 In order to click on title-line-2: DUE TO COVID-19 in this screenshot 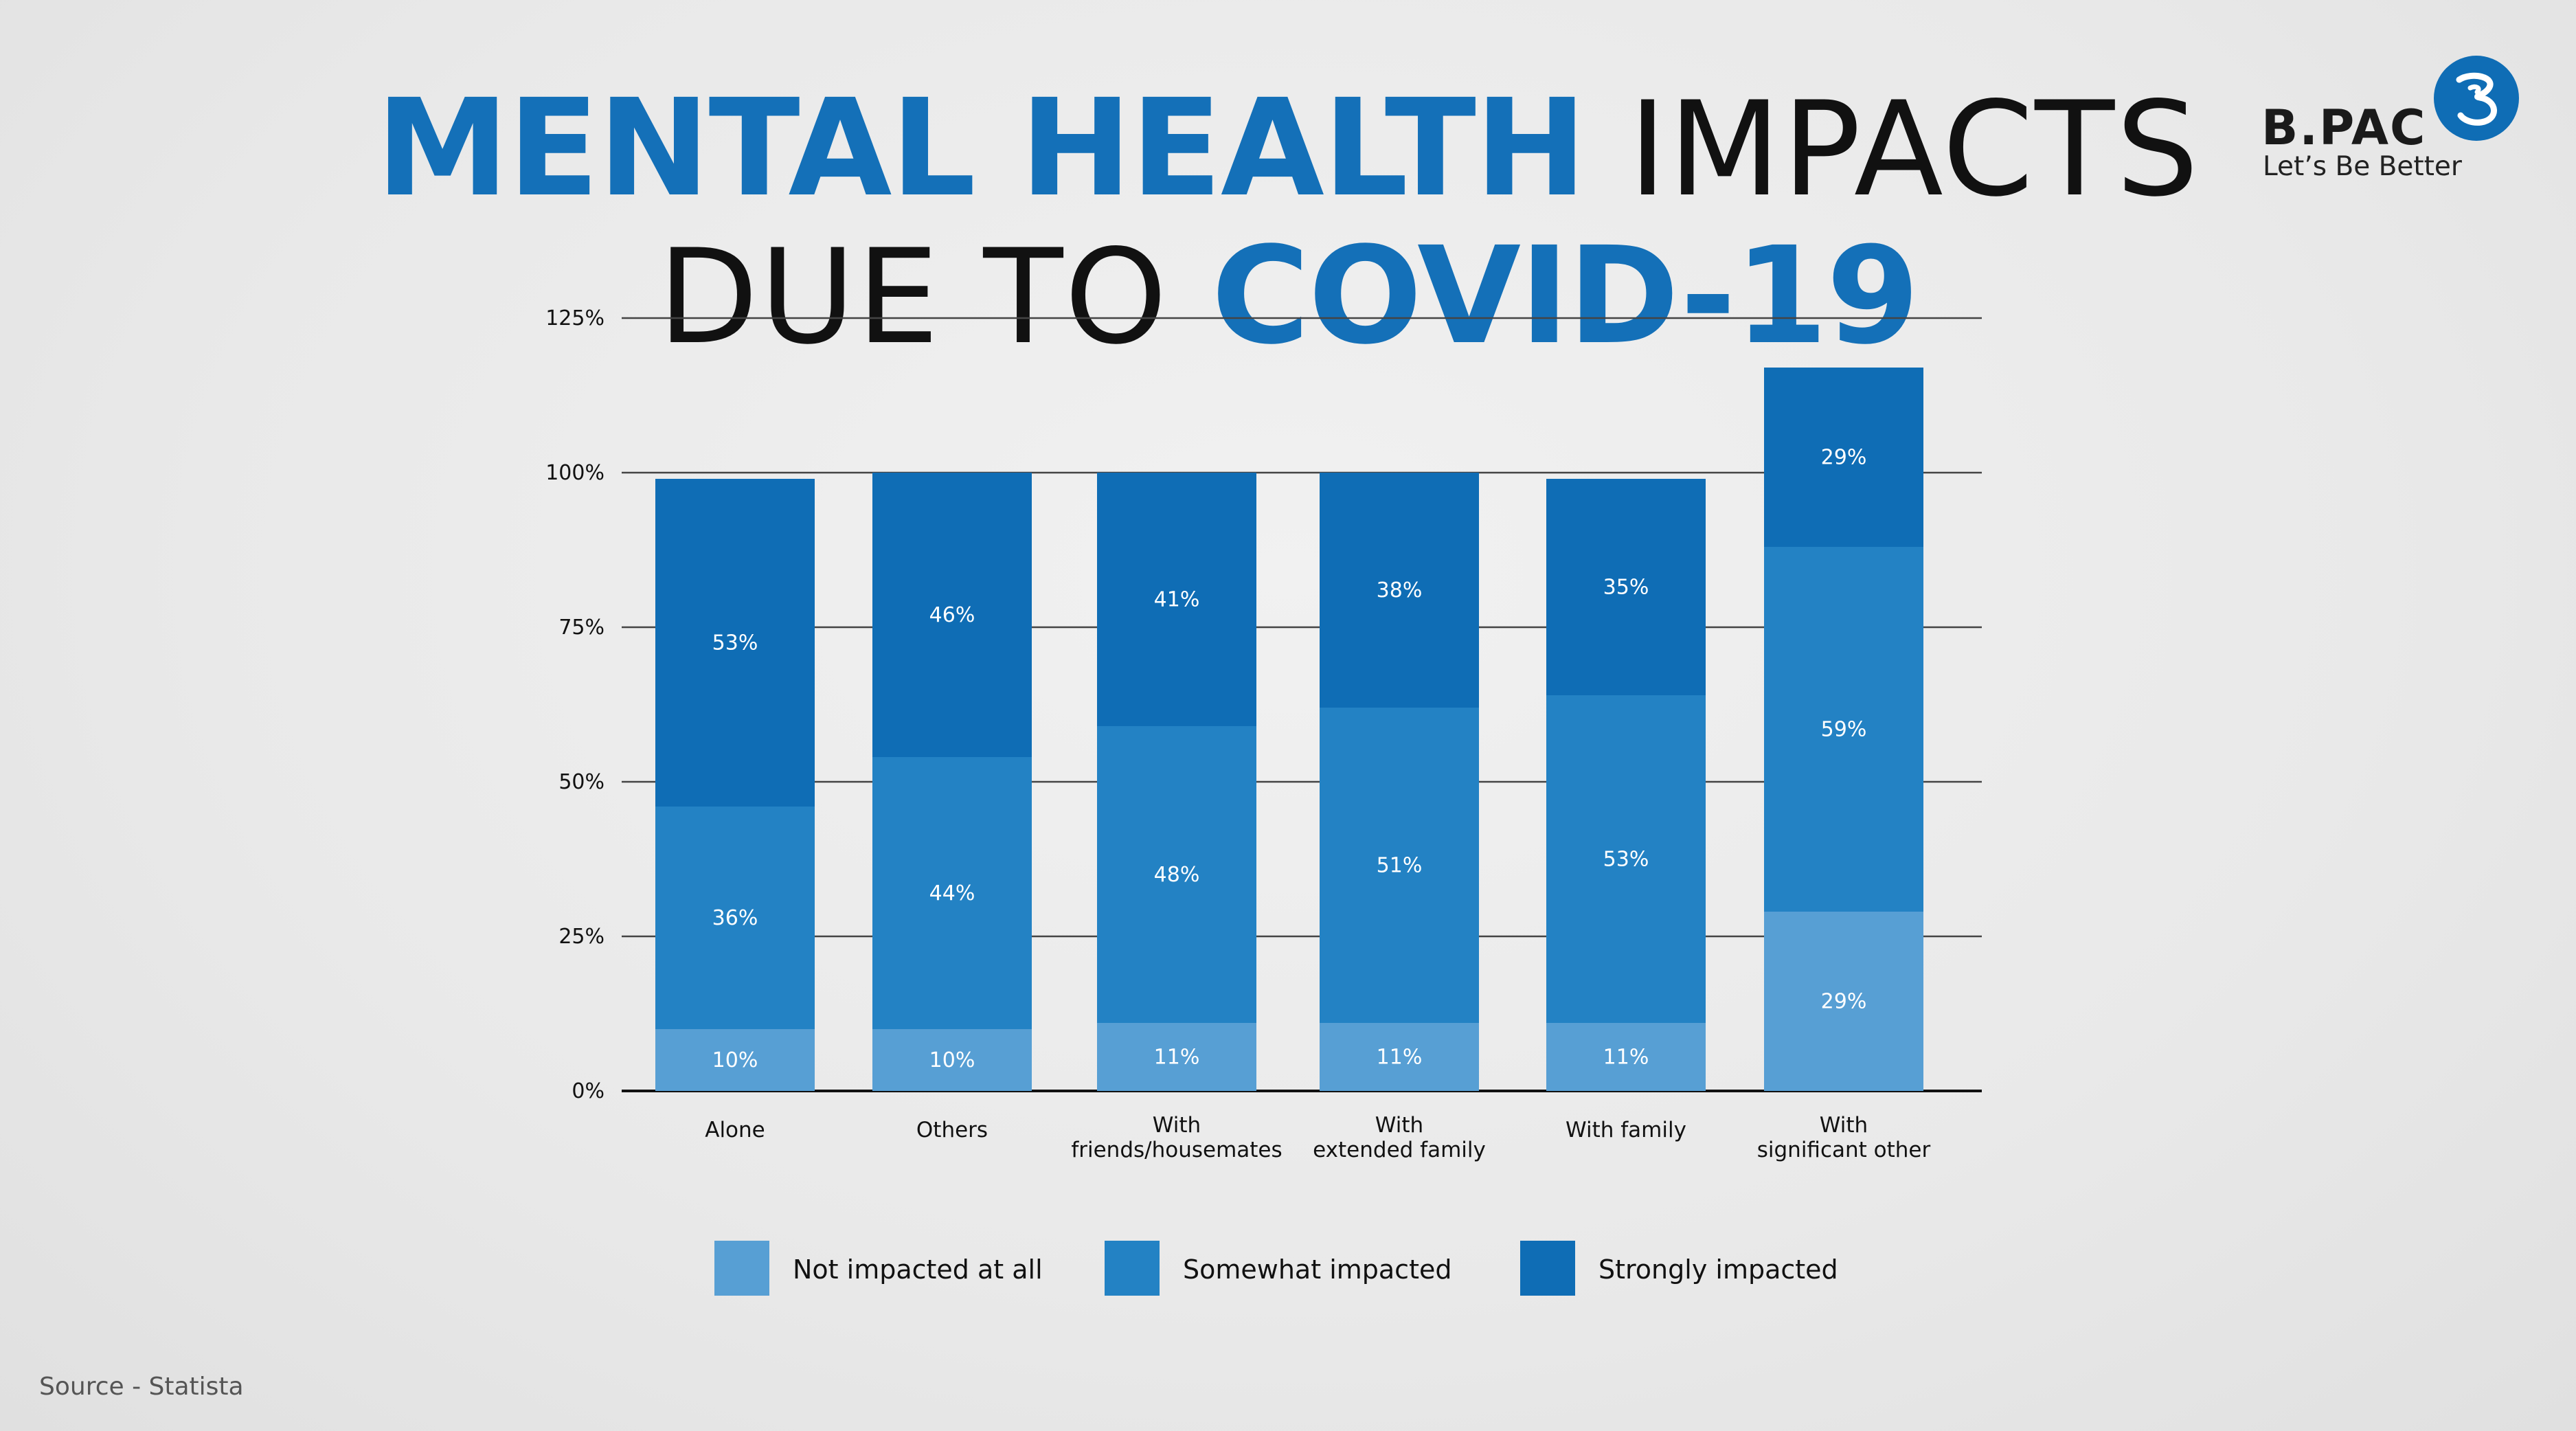, I will do `click(1288, 296)`.